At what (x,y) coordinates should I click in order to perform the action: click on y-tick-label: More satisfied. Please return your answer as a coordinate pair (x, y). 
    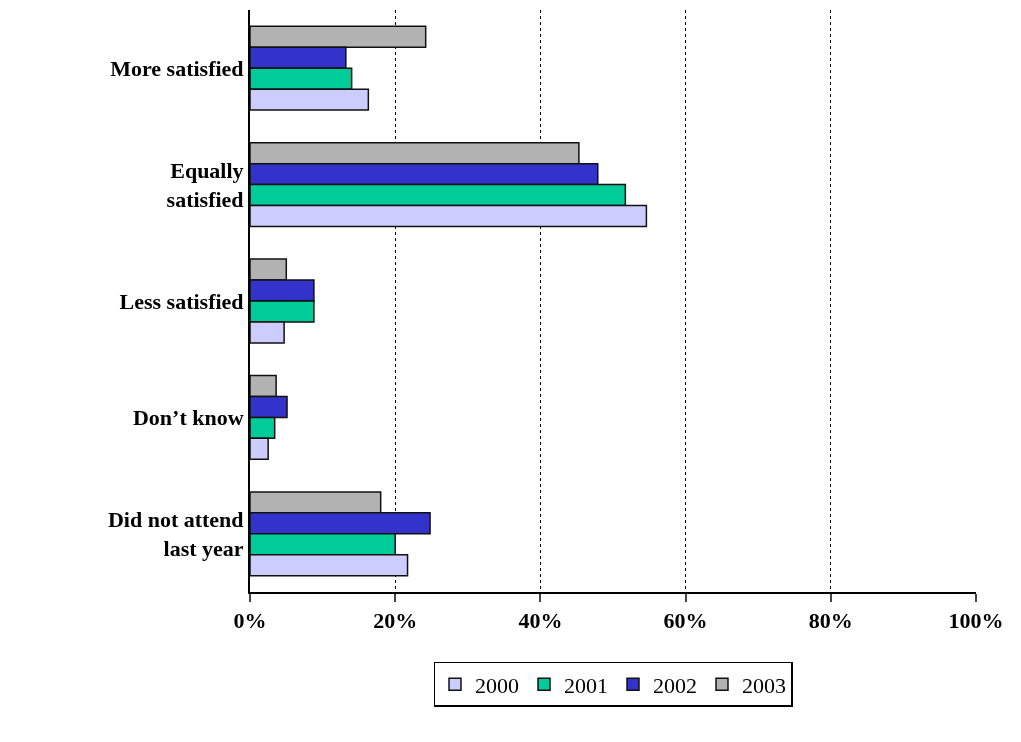
    Looking at the image, I should click on (177, 68).